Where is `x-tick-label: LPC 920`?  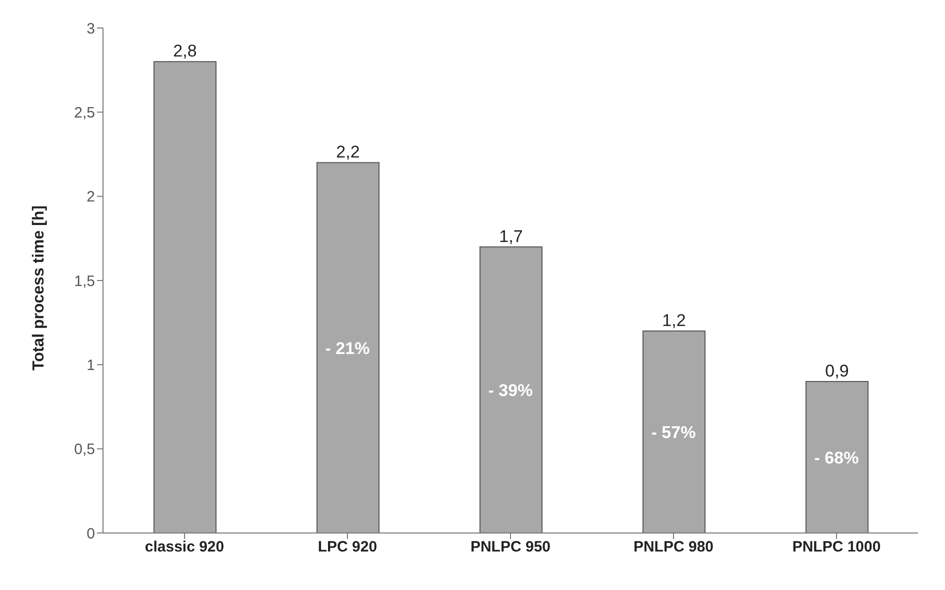
x-tick-label: LPC 920 is located at coordinates (348, 547).